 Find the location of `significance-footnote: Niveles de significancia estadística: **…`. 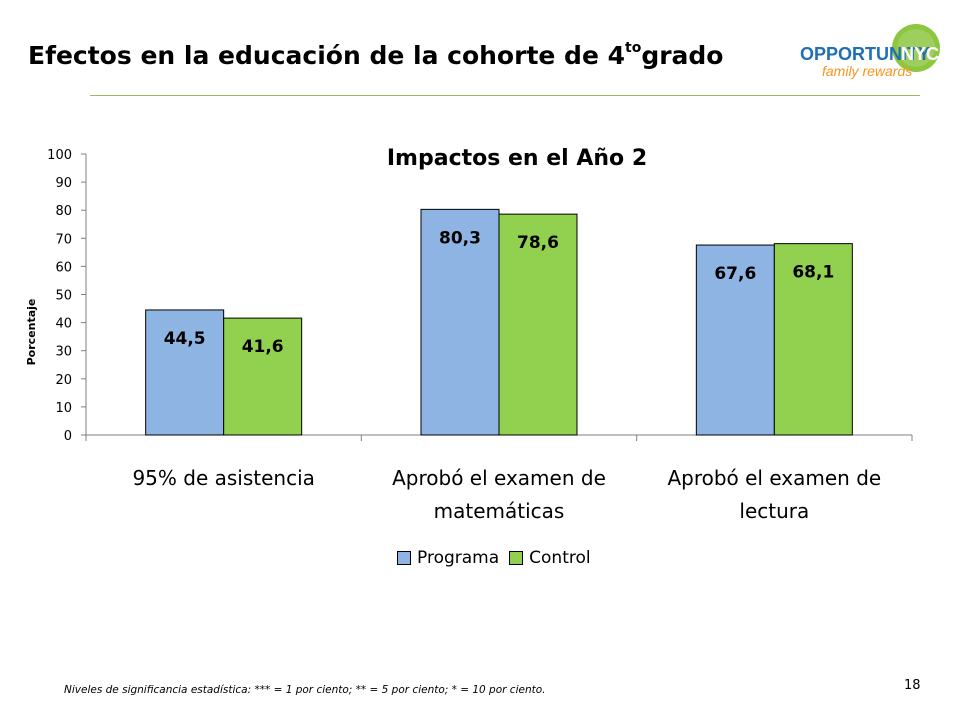

significance-footnote: Niveles de significancia estadística: **… is located at coordinates (305, 690).